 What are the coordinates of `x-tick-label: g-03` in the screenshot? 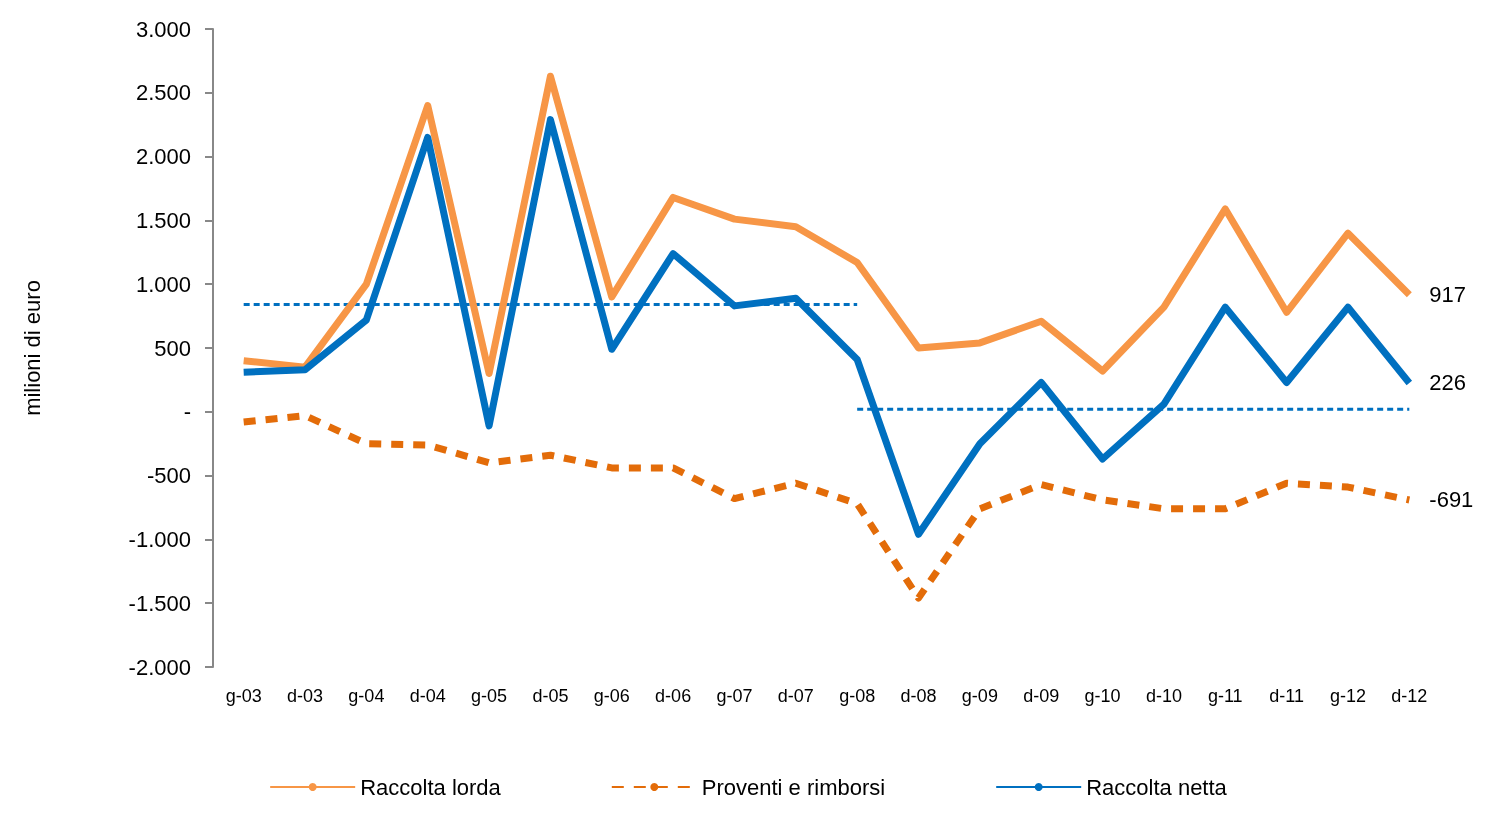 It's located at (243, 696).